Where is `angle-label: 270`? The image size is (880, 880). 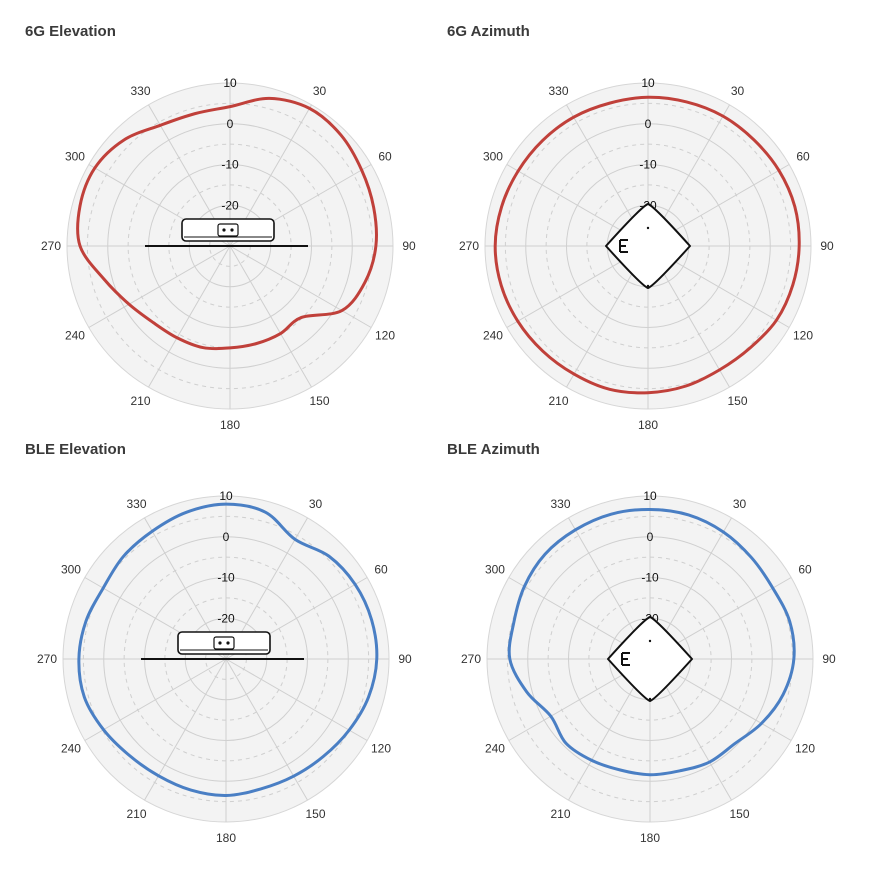
angle-label: 270 is located at coordinates (469, 246).